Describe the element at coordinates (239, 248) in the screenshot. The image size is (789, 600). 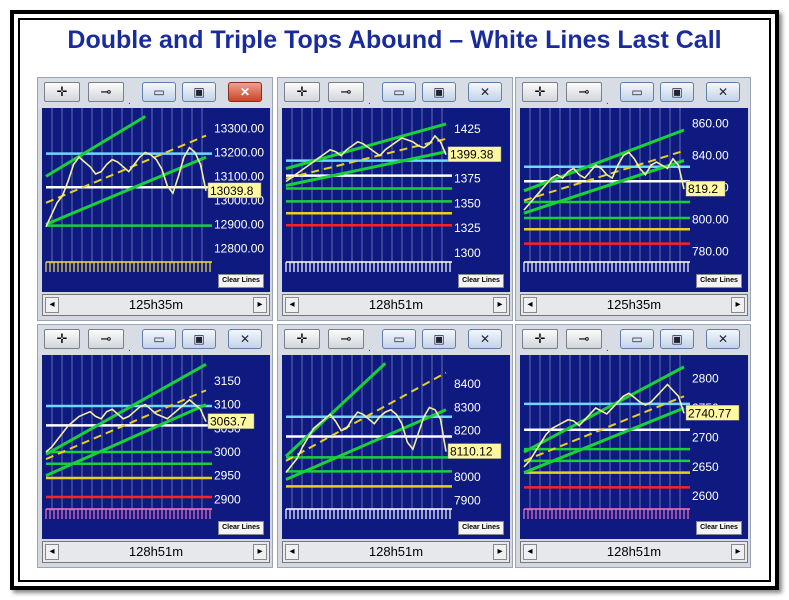
I see `y-tick-label: 12800.00` at that location.